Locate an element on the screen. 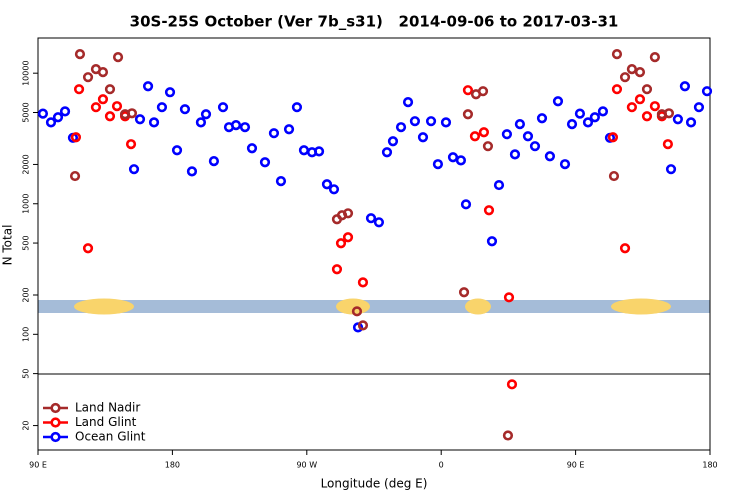 Image resolution: width=750 pixels, height=500 pixels. y-tick-label: 10000 is located at coordinates (26, 72).